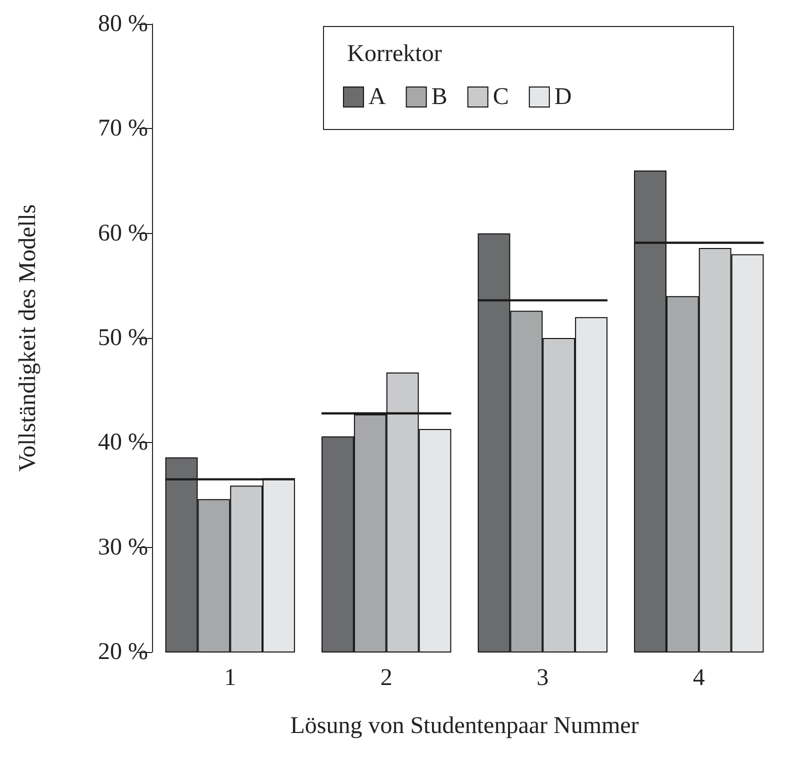  Describe the element at coordinates (386, 678) in the screenshot. I see `x-tick-label: 2` at that location.